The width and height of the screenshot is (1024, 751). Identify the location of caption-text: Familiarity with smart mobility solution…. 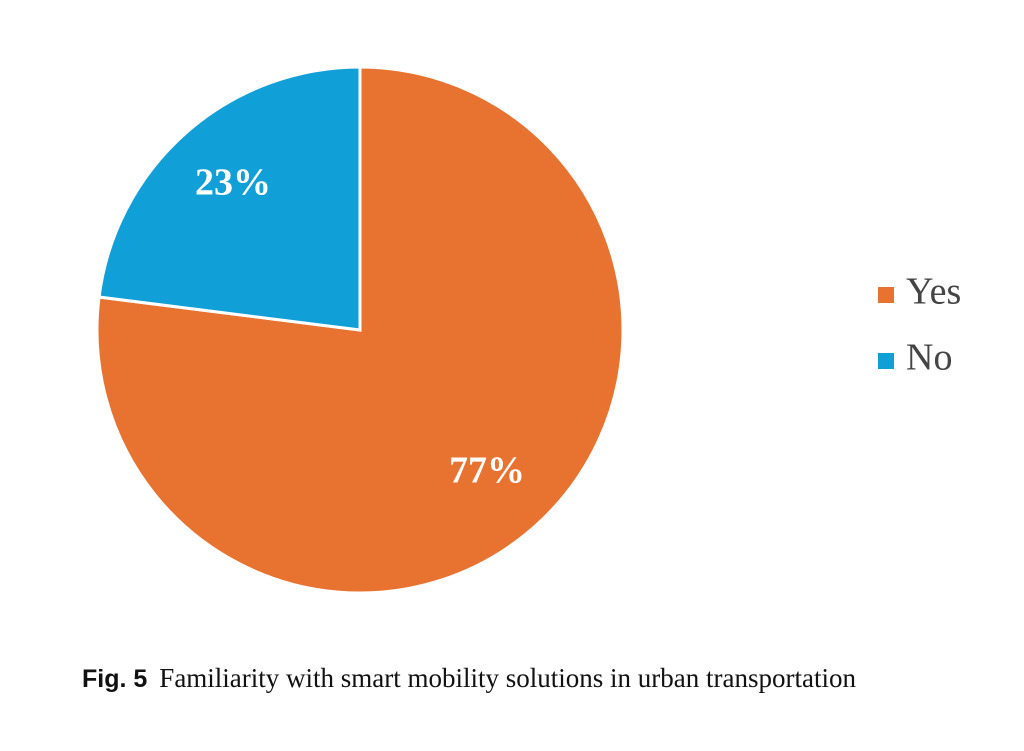
(507, 678).